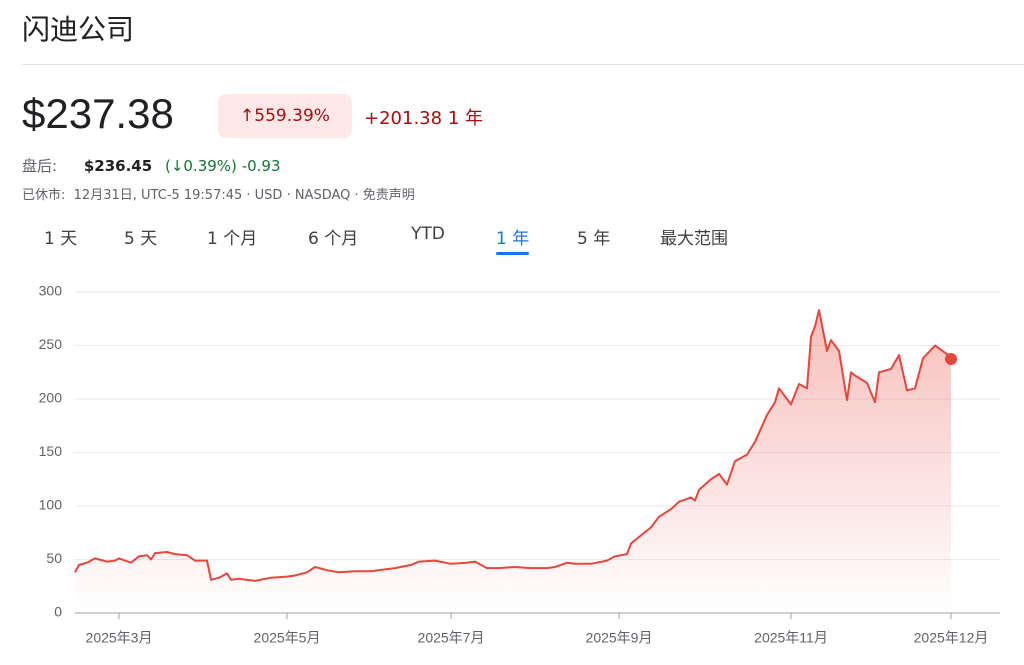  I want to click on tab: 5 年, so click(594, 239).